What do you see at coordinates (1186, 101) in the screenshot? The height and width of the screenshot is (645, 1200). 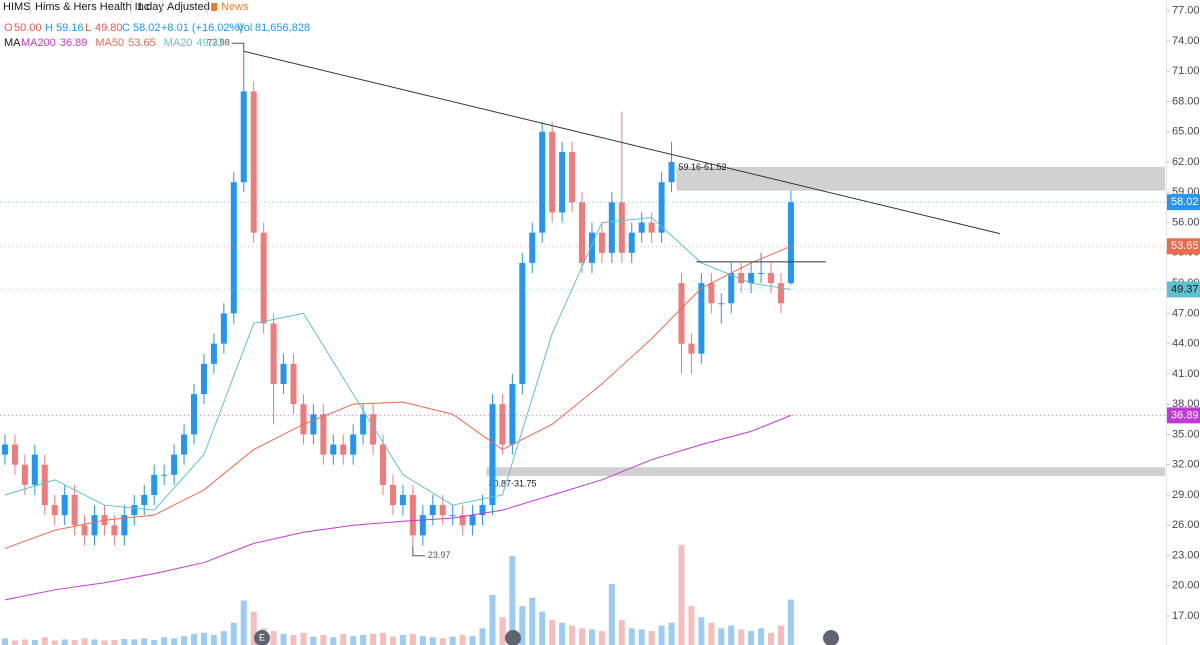 I see `y-tick-label: 68.00` at bounding box center [1186, 101].